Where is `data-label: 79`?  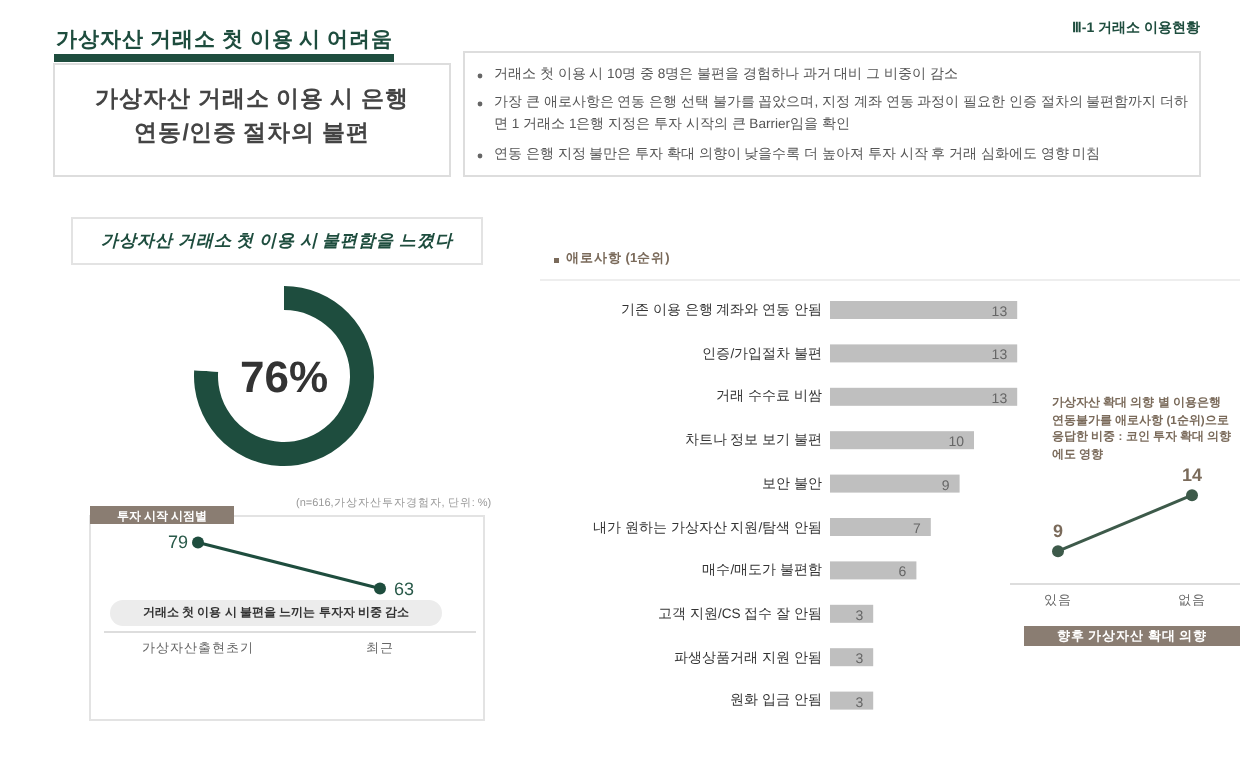
data-label: 79 is located at coordinates (178, 542).